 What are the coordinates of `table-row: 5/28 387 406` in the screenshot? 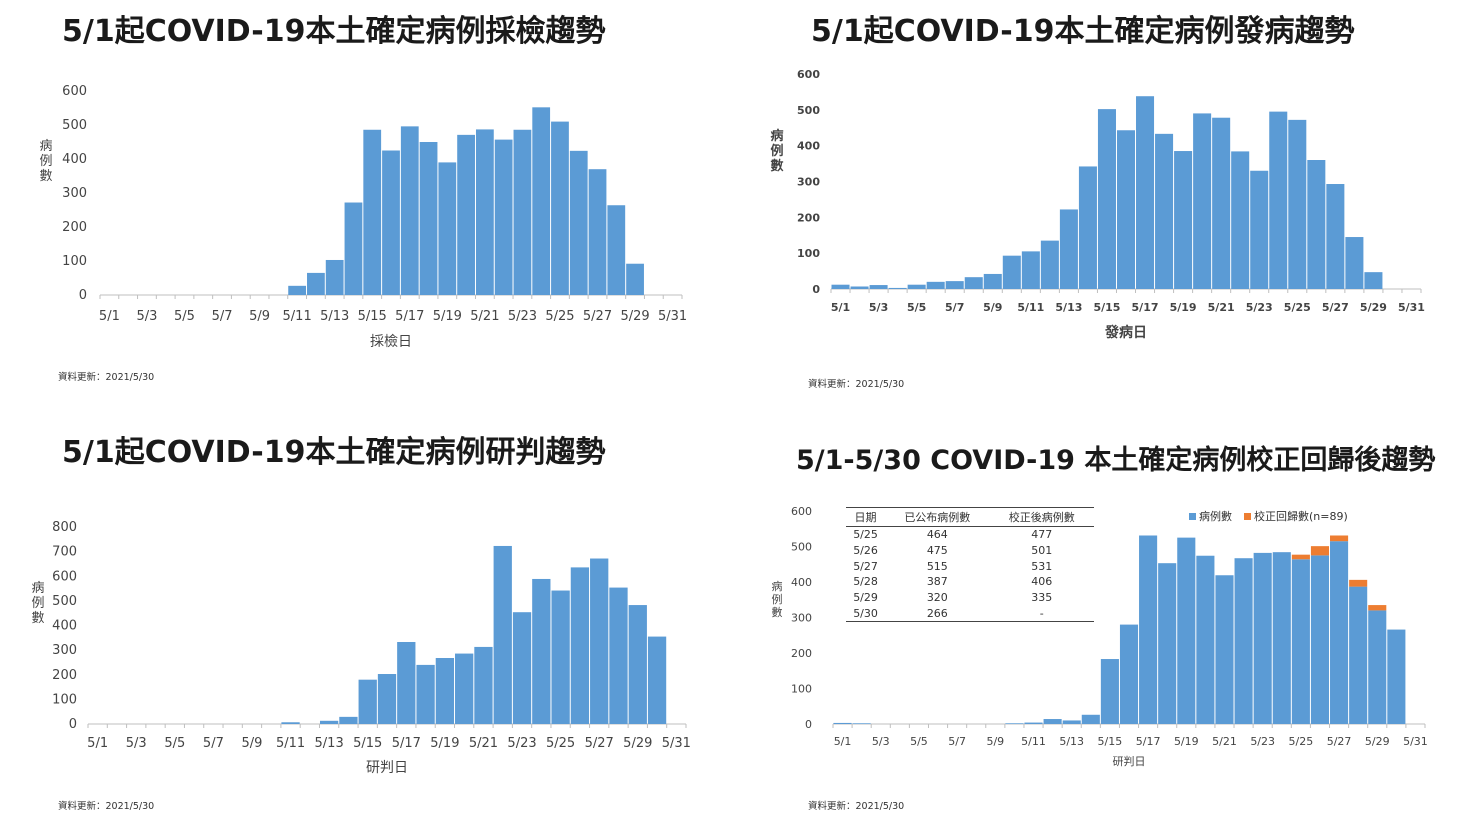 It's located at (970, 582).